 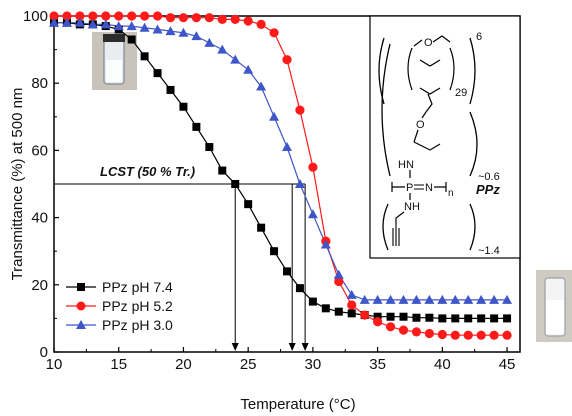 What do you see at coordinates (17, 184) in the screenshot?
I see `y-axis-label: Transmittance (%) at 500 nm` at bounding box center [17, 184].